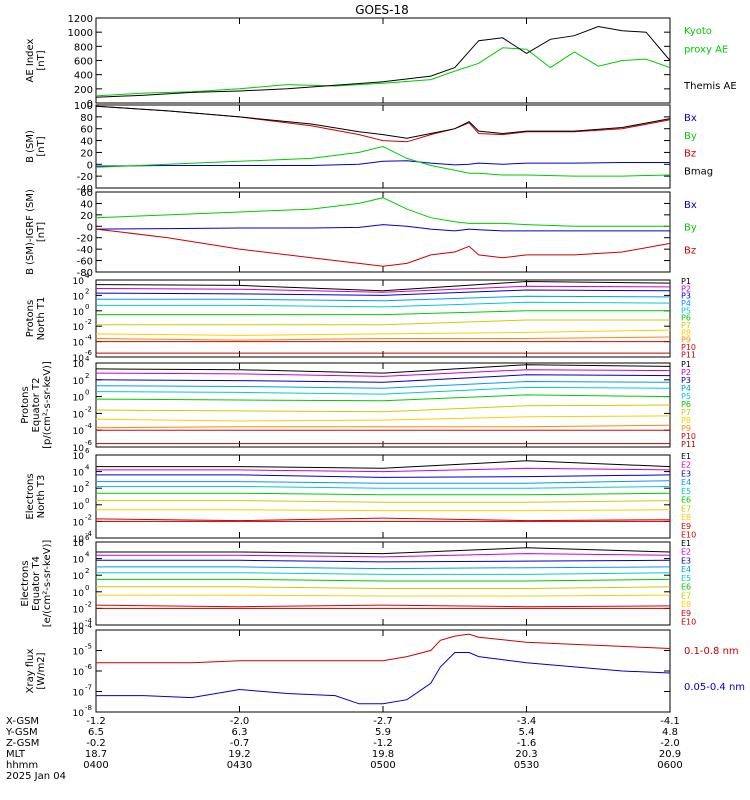  I want to click on y-tick-label: 1200, so click(80, 19).